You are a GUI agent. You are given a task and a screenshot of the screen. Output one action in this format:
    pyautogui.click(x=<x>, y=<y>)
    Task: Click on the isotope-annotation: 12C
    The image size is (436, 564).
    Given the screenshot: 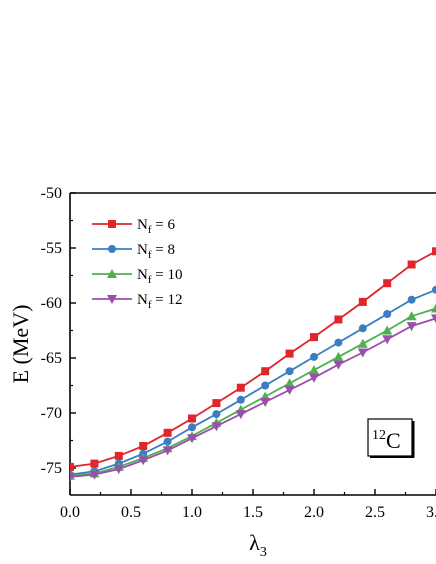 What is the action you would take?
    pyautogui.click(x=391, y=438)
    